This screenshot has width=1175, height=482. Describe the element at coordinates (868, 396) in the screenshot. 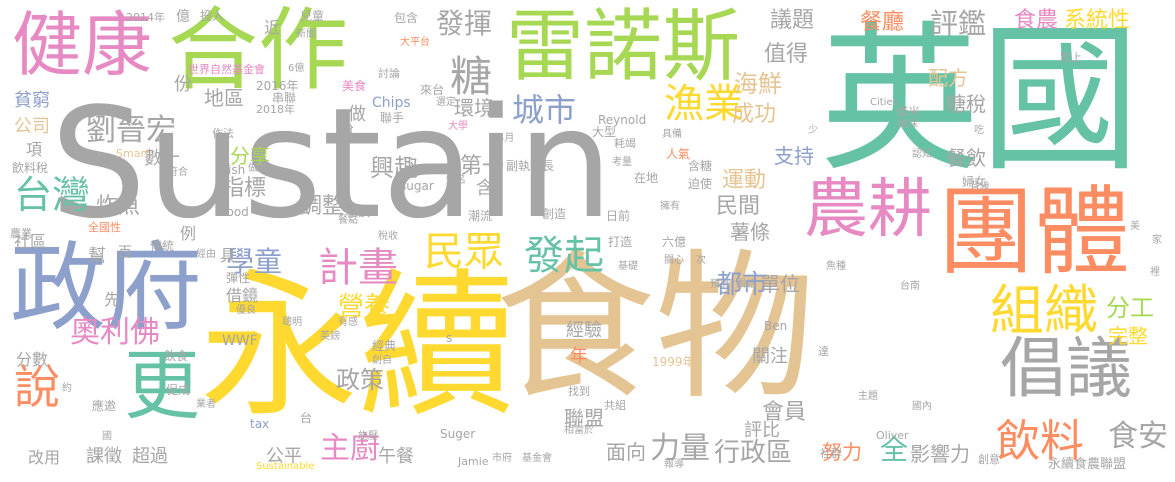

I see `word: 主題` at that location.